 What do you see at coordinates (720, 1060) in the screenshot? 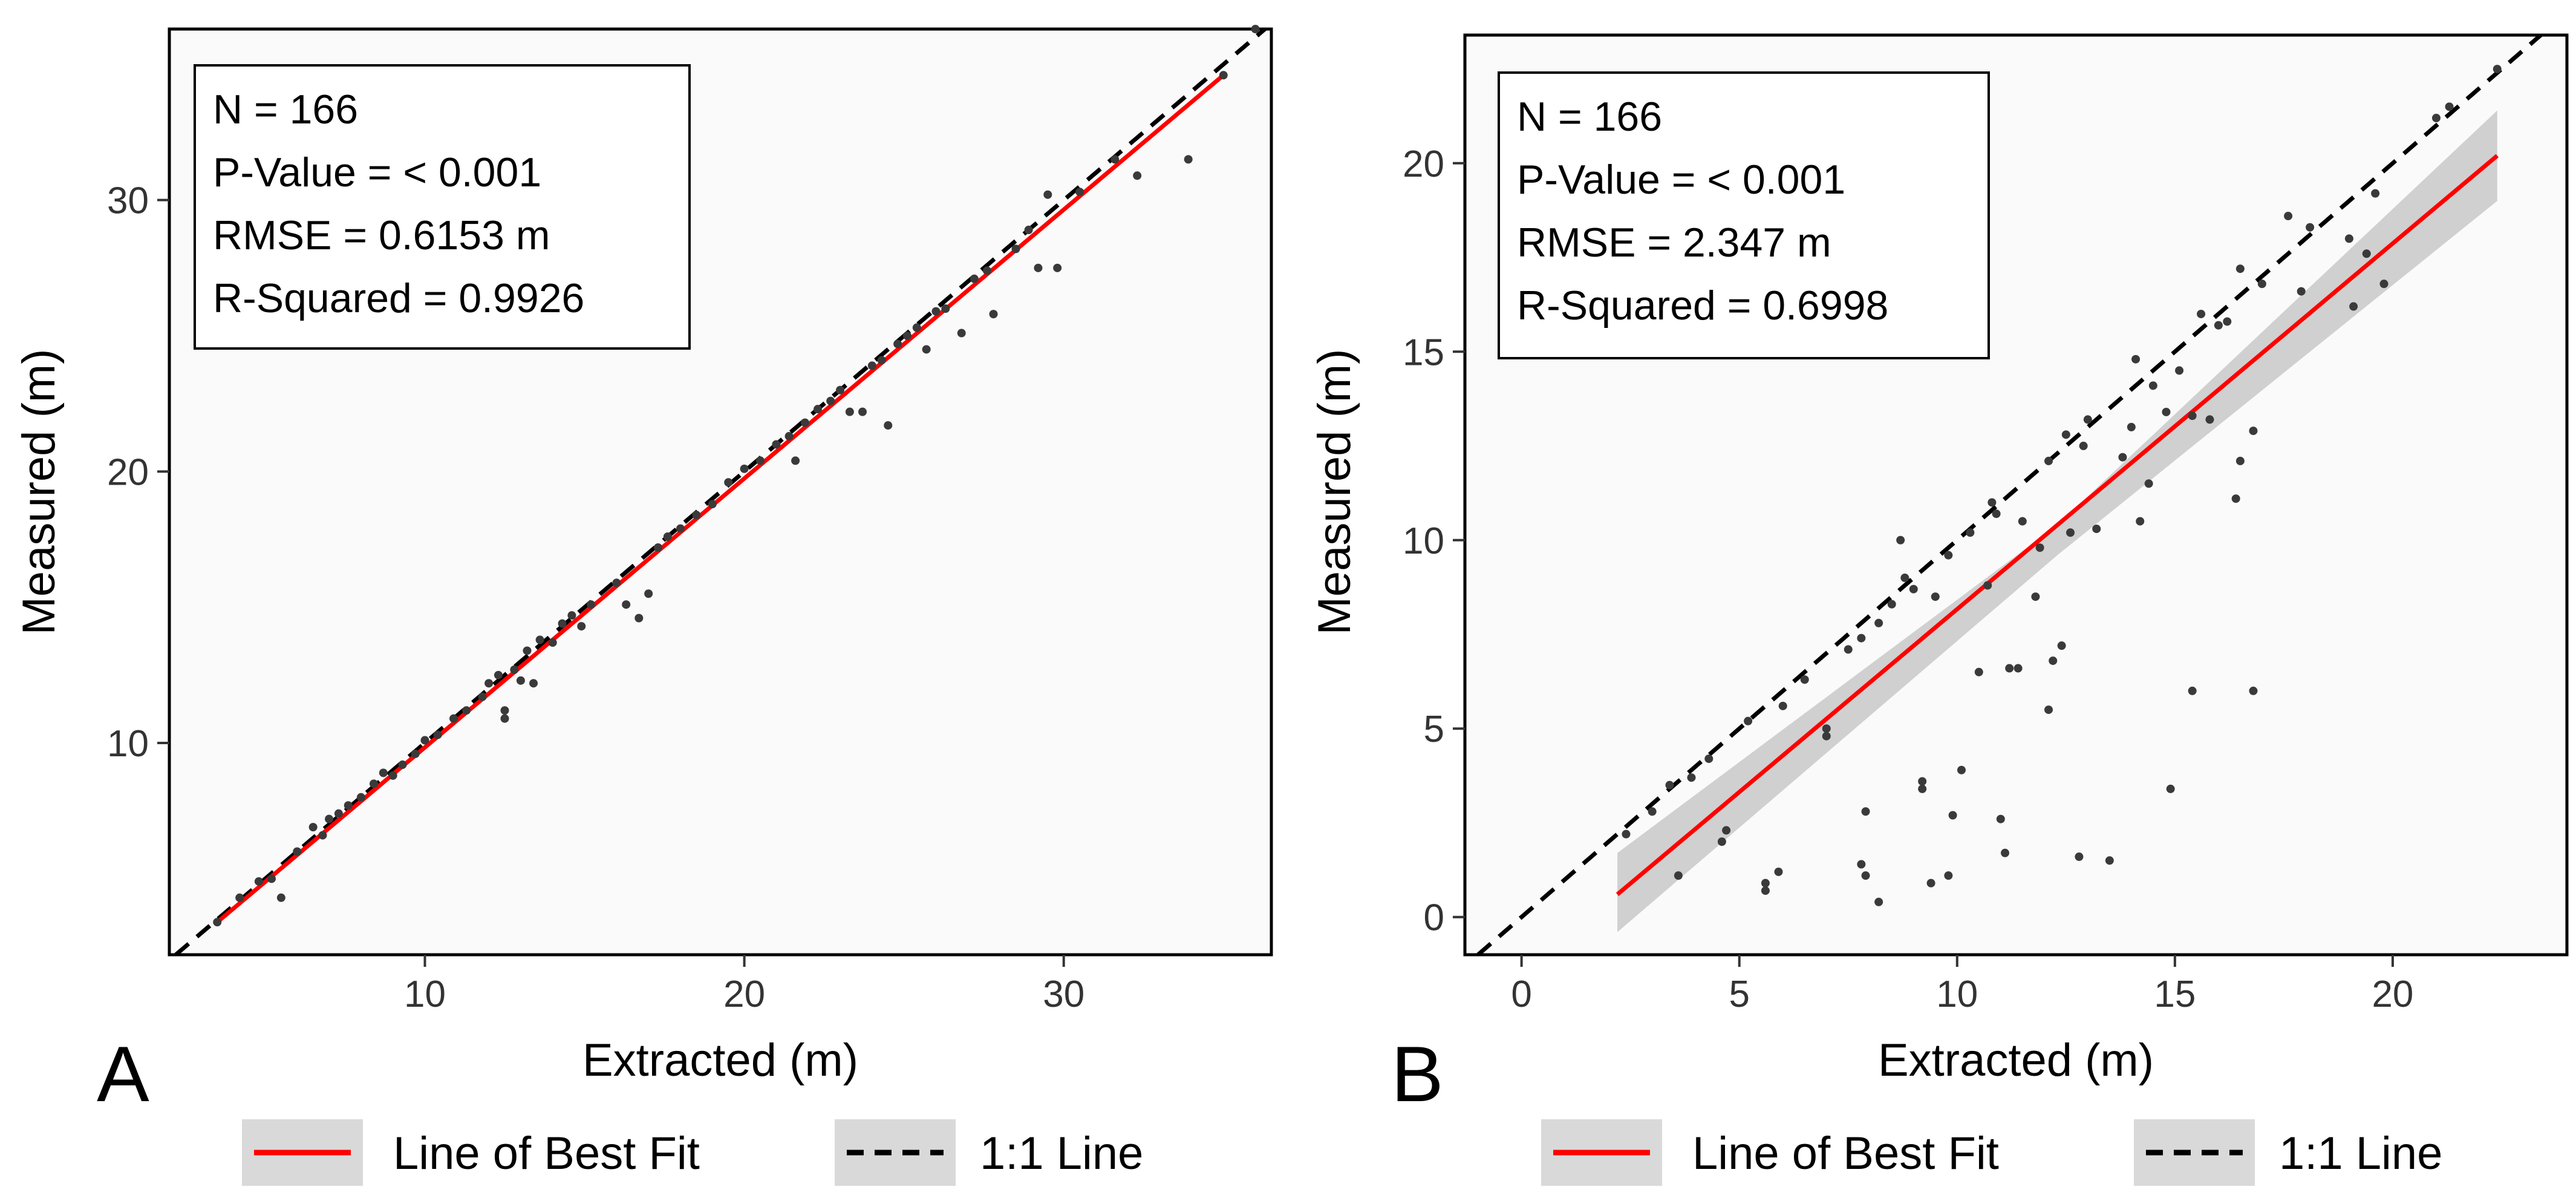
I see `panel-a-x-axis-label: Extracted (m)` at bounding box center [720, 1060].